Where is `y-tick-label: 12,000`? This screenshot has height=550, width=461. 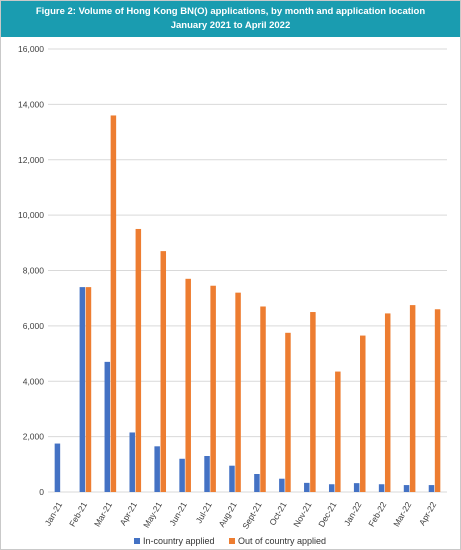
y-tick-label: 12,000 is located at coordinates (31, 160).